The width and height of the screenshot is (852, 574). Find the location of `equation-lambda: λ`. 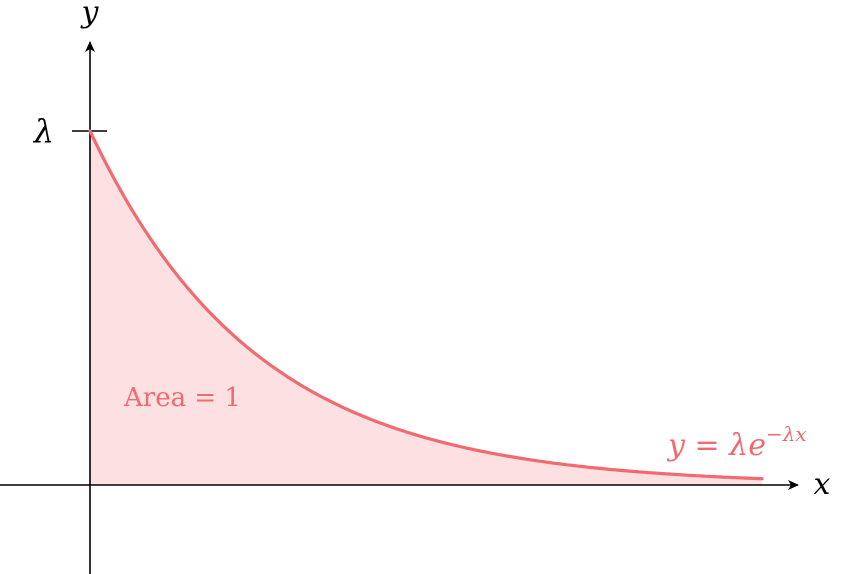

equation-lambda: λ is located at coordinates (738, 445).